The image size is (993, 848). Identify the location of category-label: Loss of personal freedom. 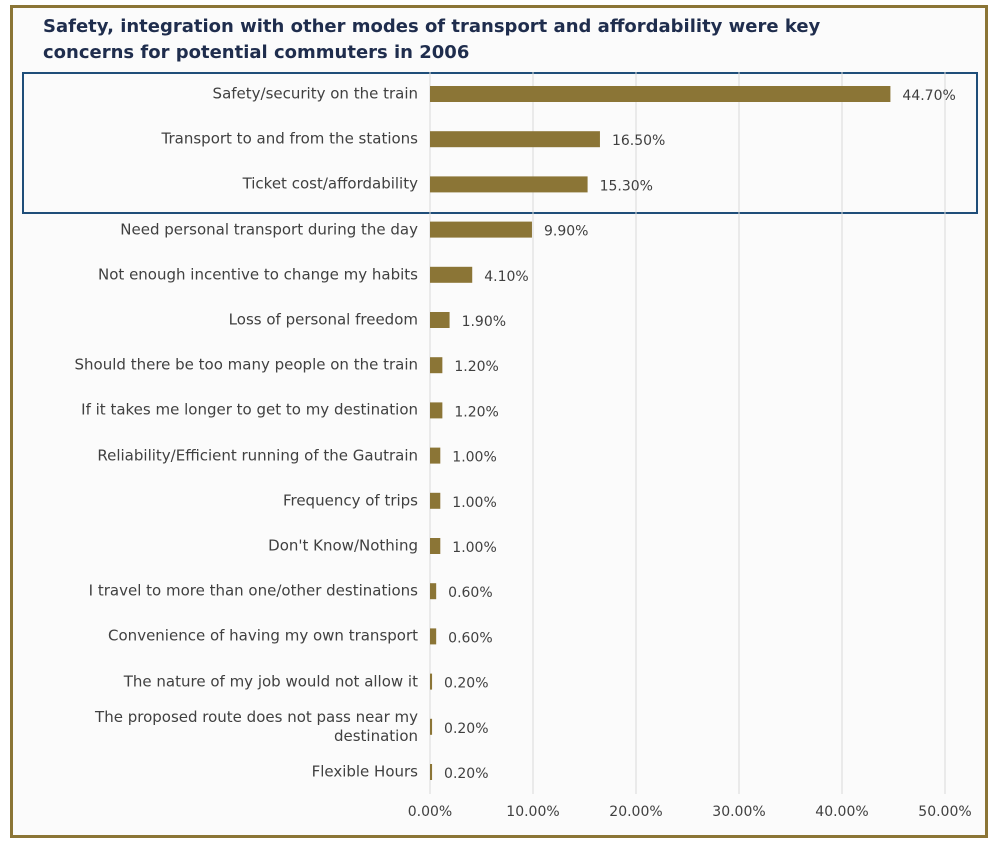
(323, 319).